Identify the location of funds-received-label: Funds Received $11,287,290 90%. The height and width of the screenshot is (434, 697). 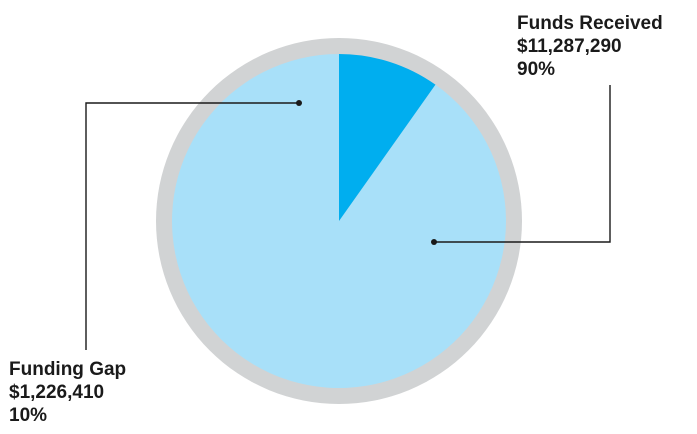
(590, 46).